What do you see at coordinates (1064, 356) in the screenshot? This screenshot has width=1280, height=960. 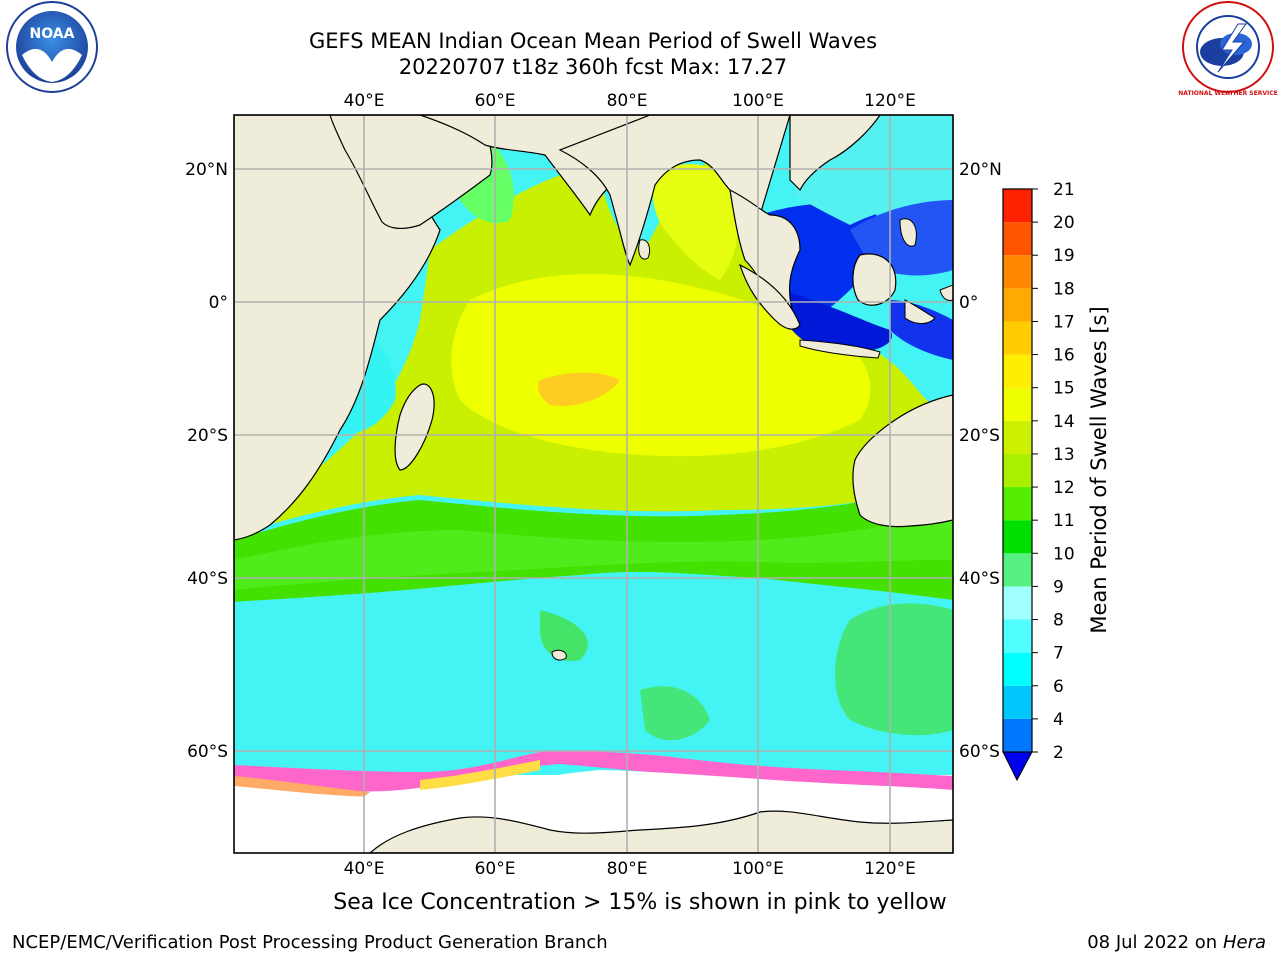 I see `colorbar-tick-label: 16` at bounding box center [1064, 356].